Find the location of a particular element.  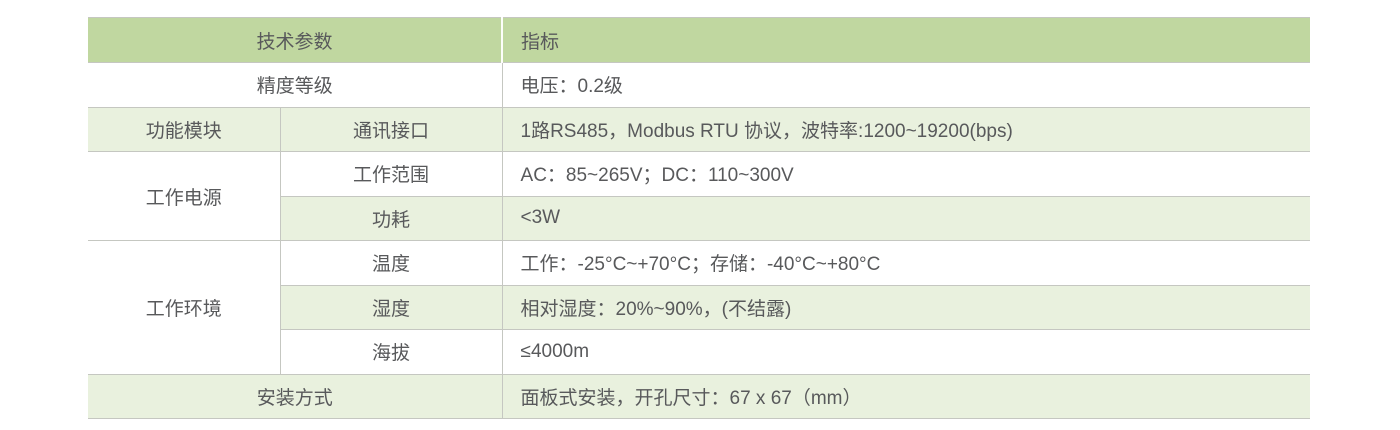

cell-value-altitude: ≤4000m is located at coordinates (906, 352).